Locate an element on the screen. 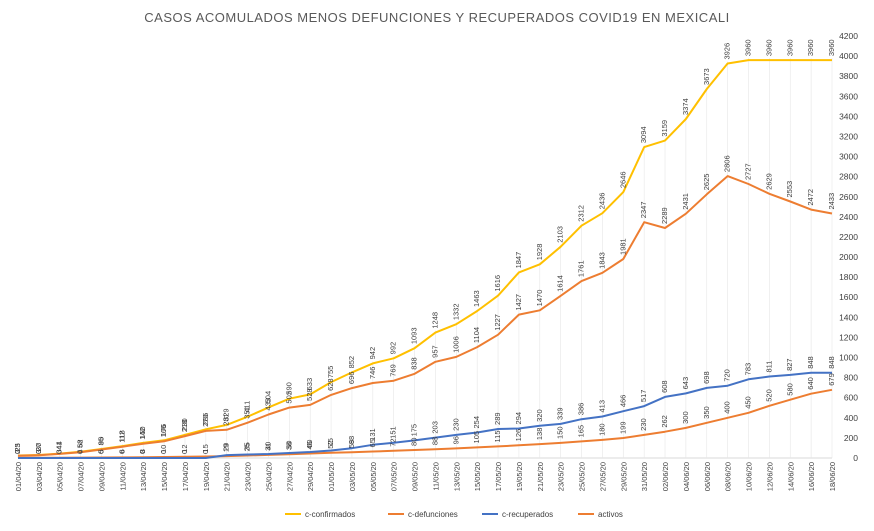 The height and width of the screenshot is (531, 874). data-label: 112 is located at coordinates (121, 437).